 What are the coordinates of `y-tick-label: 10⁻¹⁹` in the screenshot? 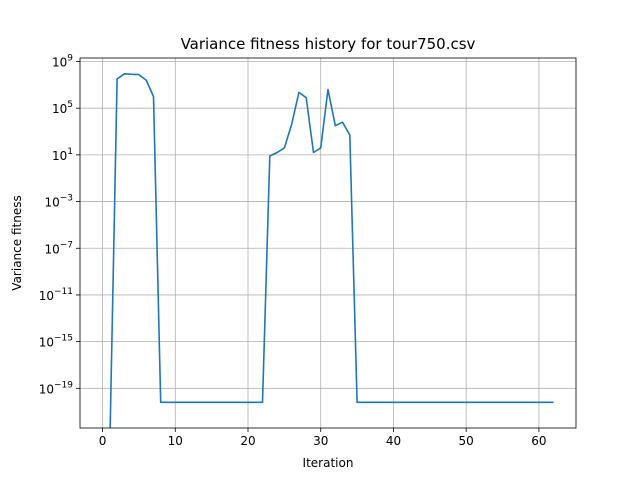 It's located at (56, 388).